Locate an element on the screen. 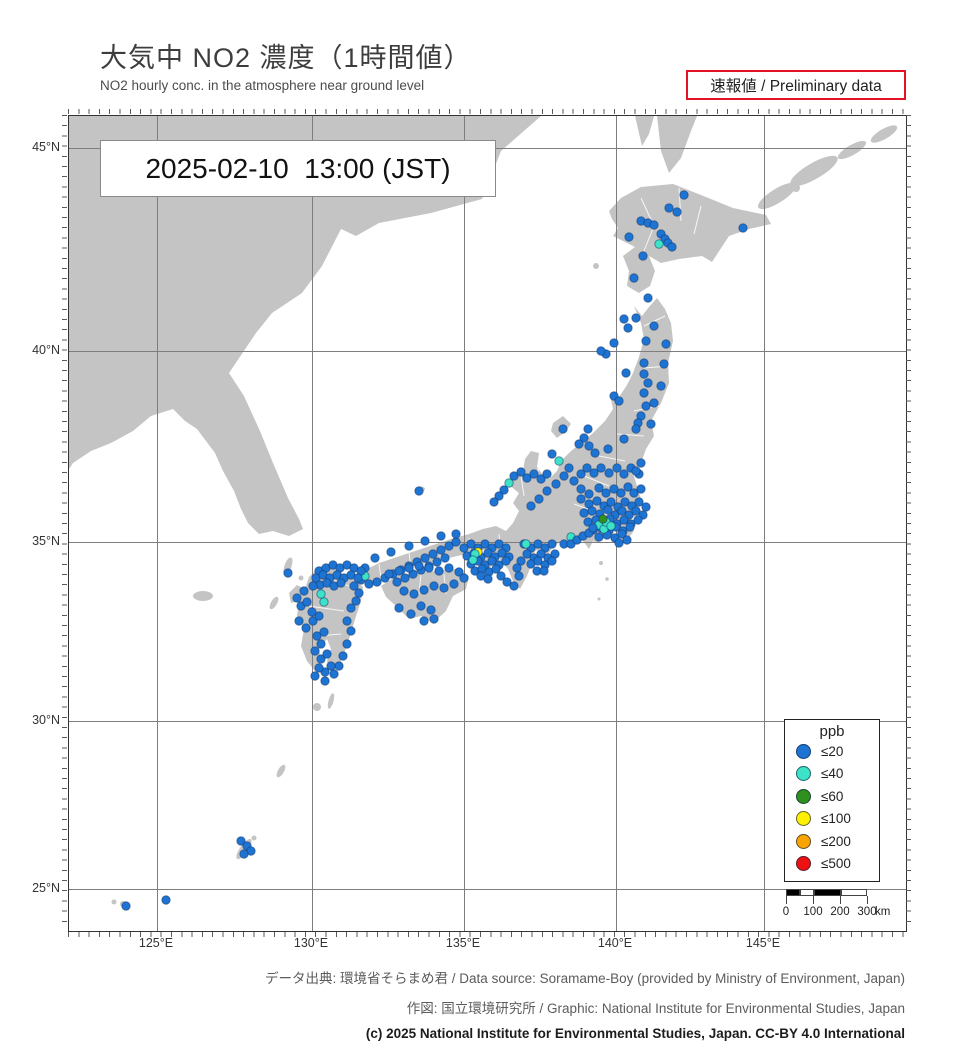  land-goto is located at coordinates (274, 603).